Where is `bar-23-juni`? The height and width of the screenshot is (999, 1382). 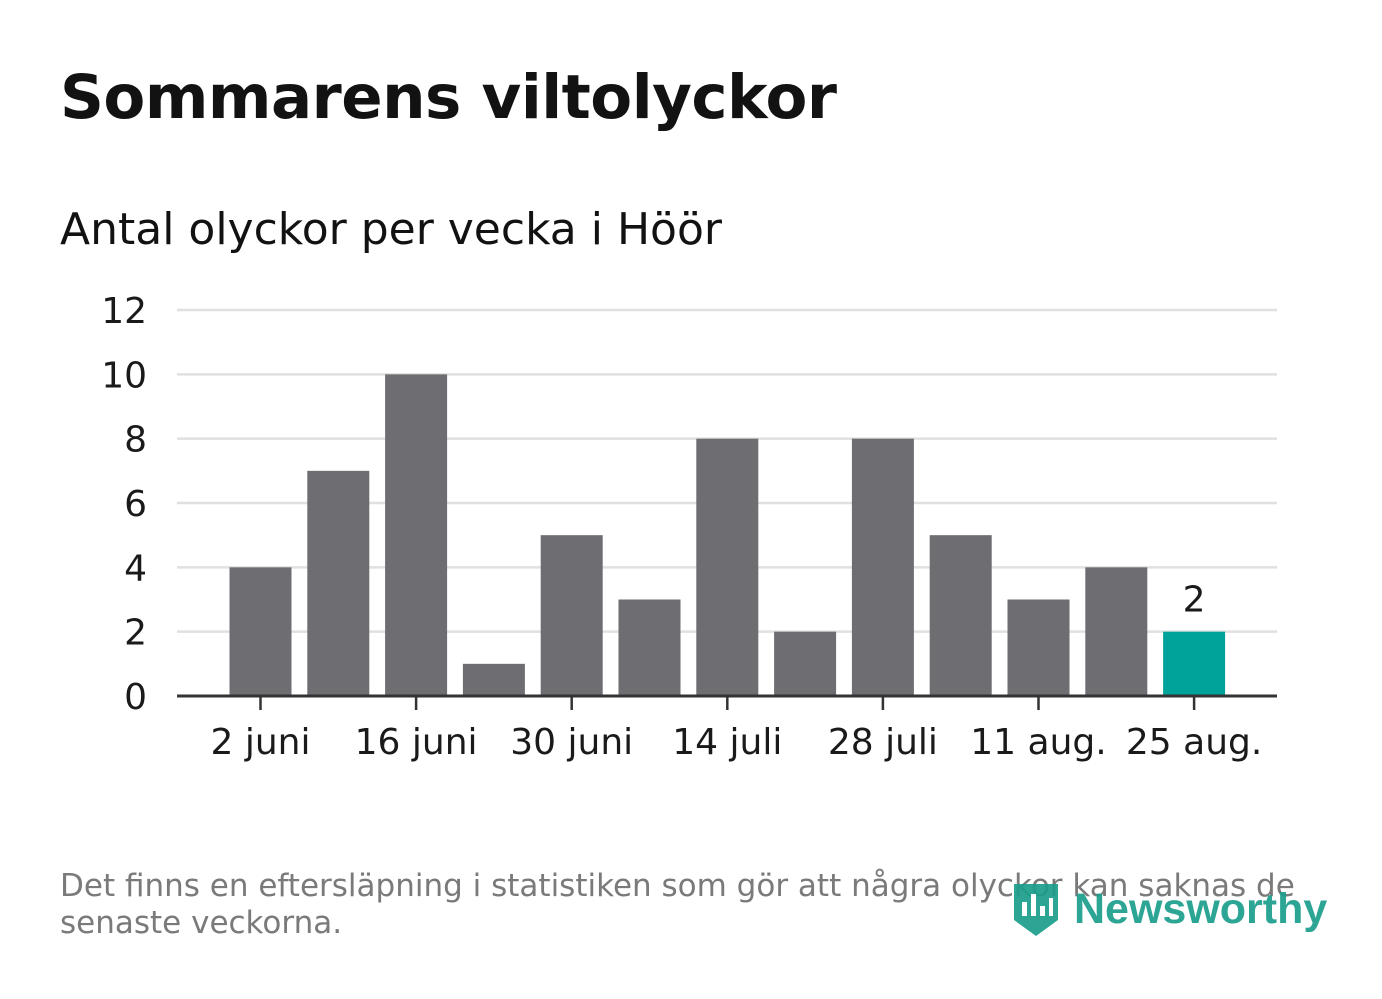
bar-23-juni is located at coordinates (493, 679).